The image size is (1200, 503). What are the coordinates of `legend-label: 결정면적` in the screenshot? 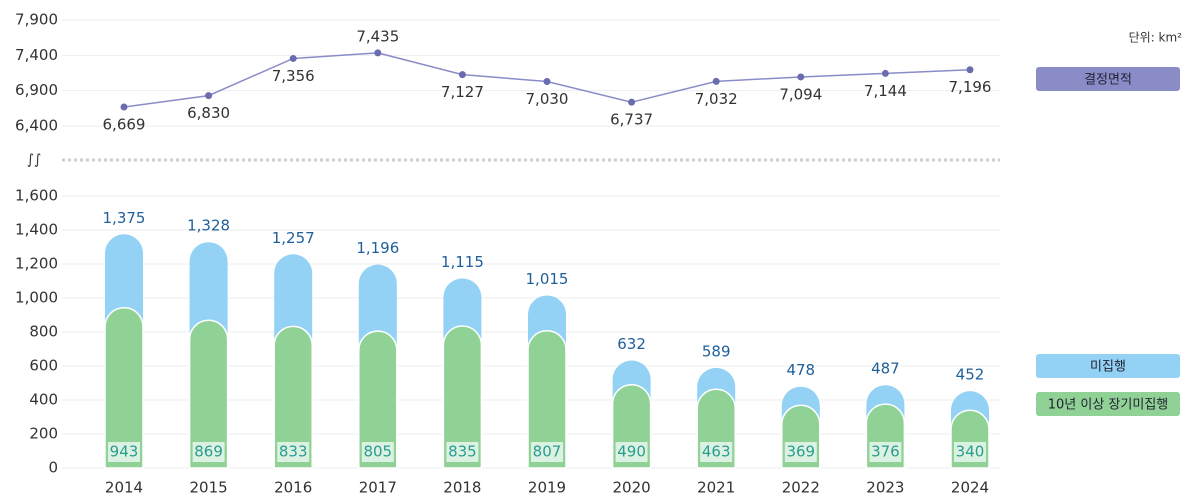 It's located at (1108, 80).